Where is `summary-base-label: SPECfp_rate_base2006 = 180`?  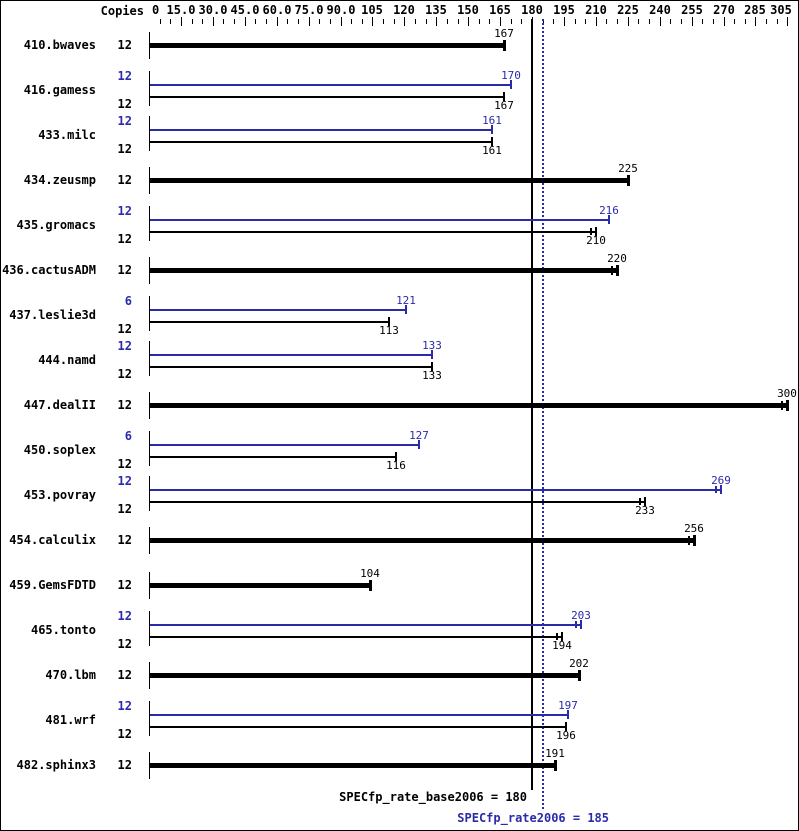 summary-base-label: SPECfp_rate_base2006 = 180 is located at coordinates (433, 797).